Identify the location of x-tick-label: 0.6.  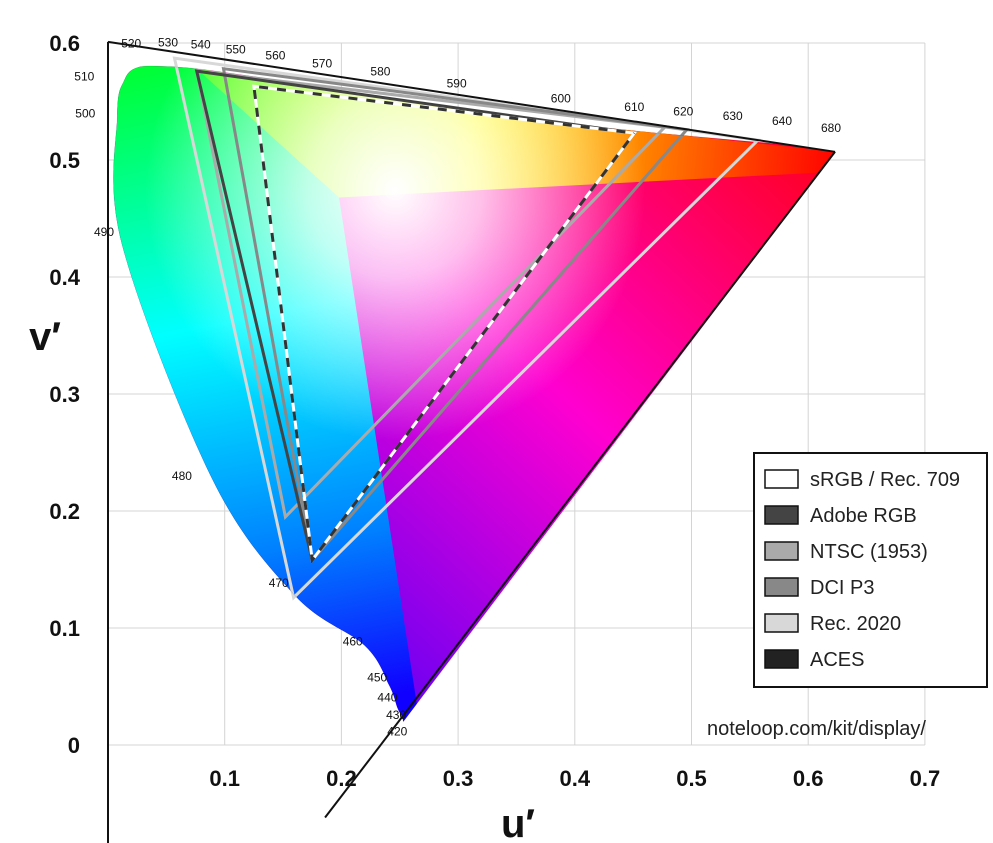
(808, 778).